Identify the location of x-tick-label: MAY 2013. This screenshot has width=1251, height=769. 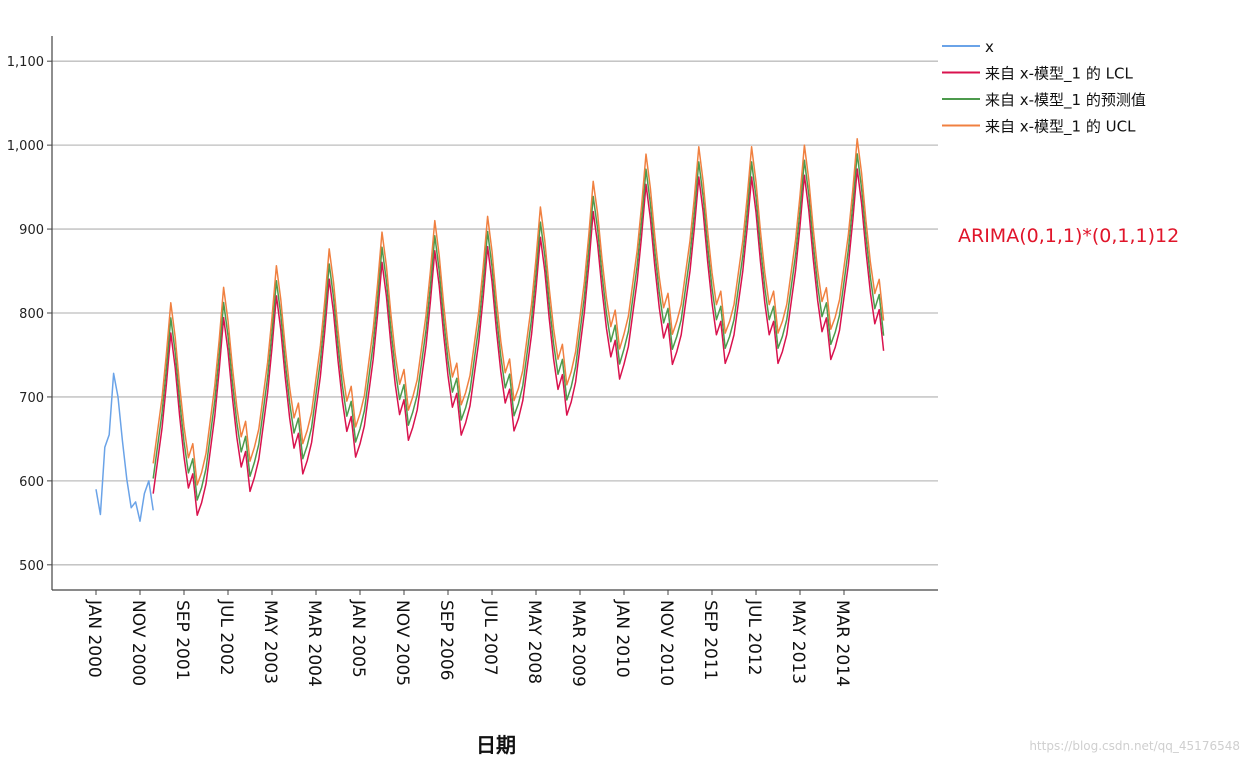
(798, 642).